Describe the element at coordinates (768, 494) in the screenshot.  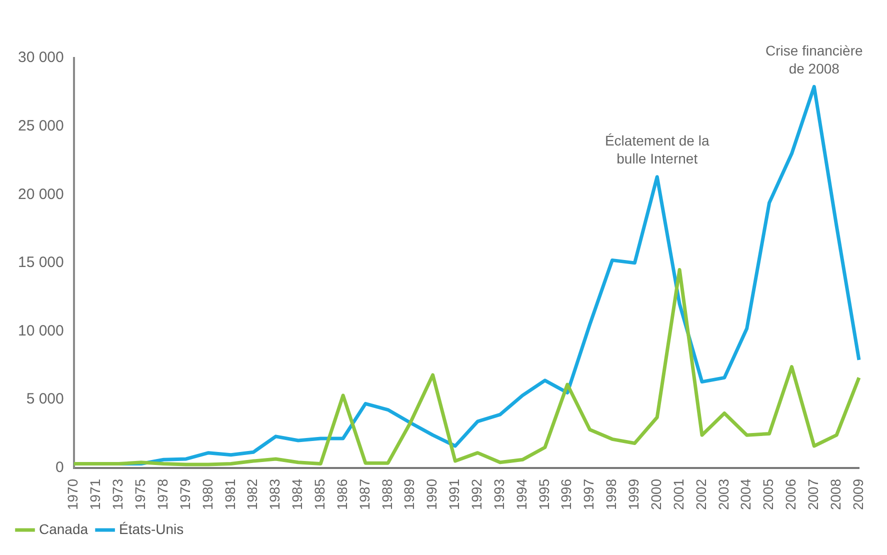
I see `x-tick-label: 2005` at that location.